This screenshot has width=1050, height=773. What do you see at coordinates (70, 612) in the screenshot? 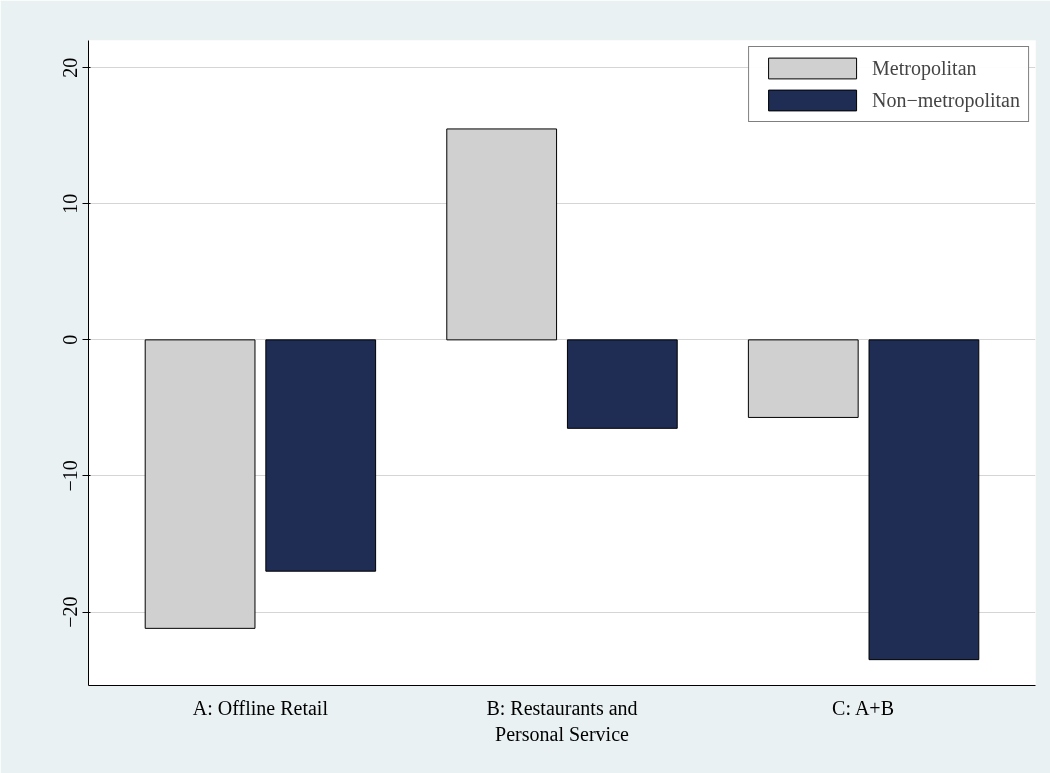
I see `y-tick-label: −20` at bounding box center [70, 612].